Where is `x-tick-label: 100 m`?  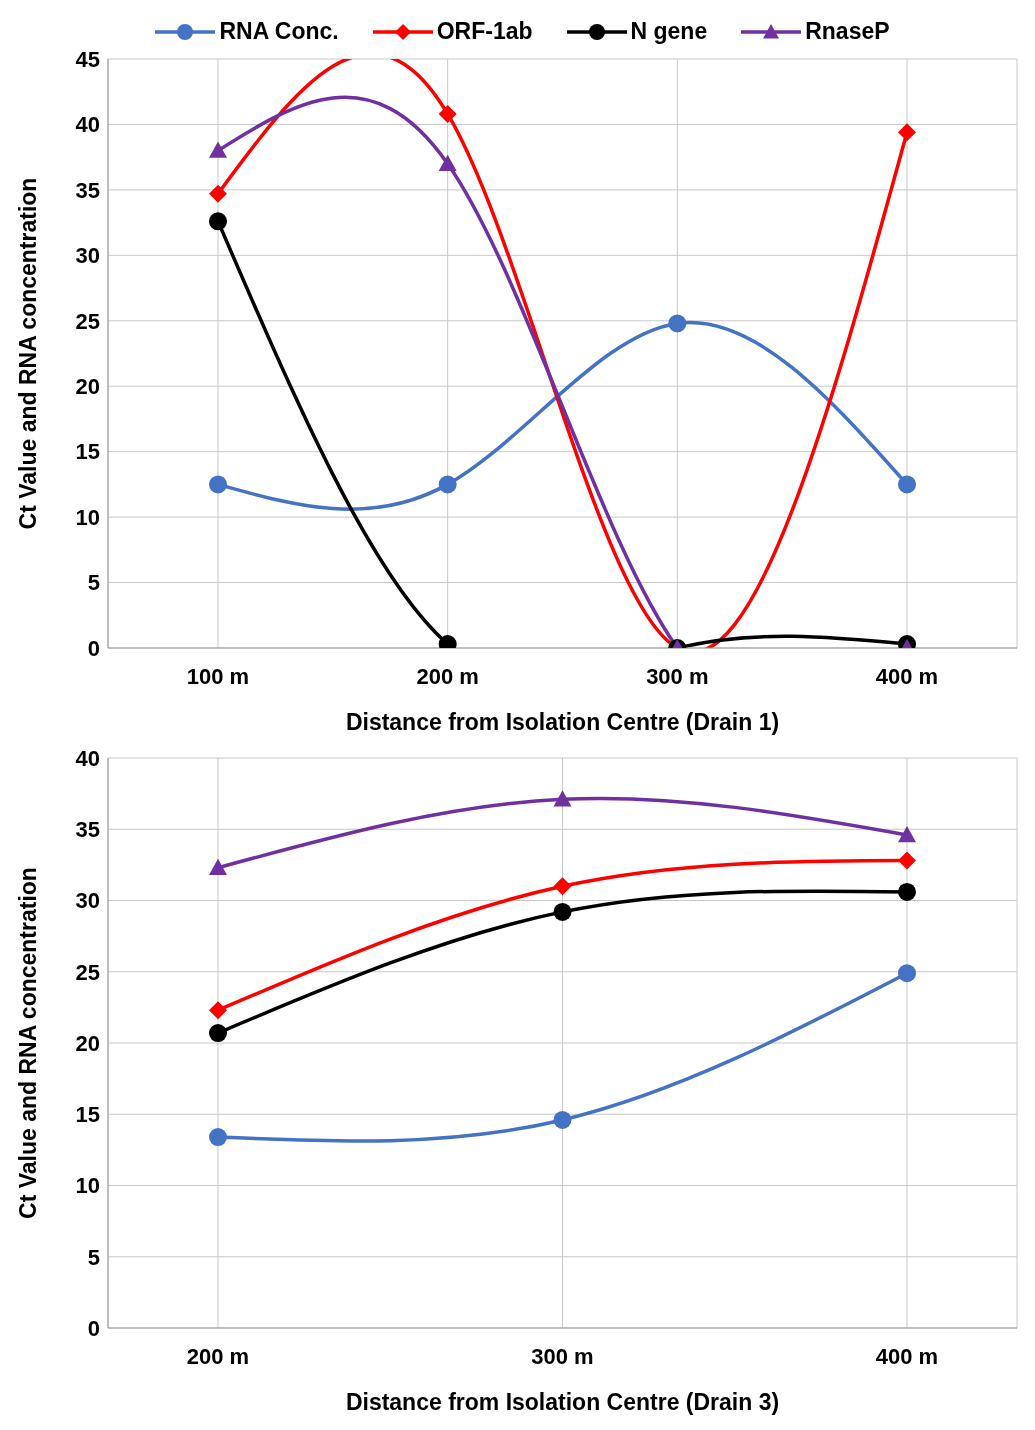
x-tick-label: 100 m is located at coordinates (218, 676).